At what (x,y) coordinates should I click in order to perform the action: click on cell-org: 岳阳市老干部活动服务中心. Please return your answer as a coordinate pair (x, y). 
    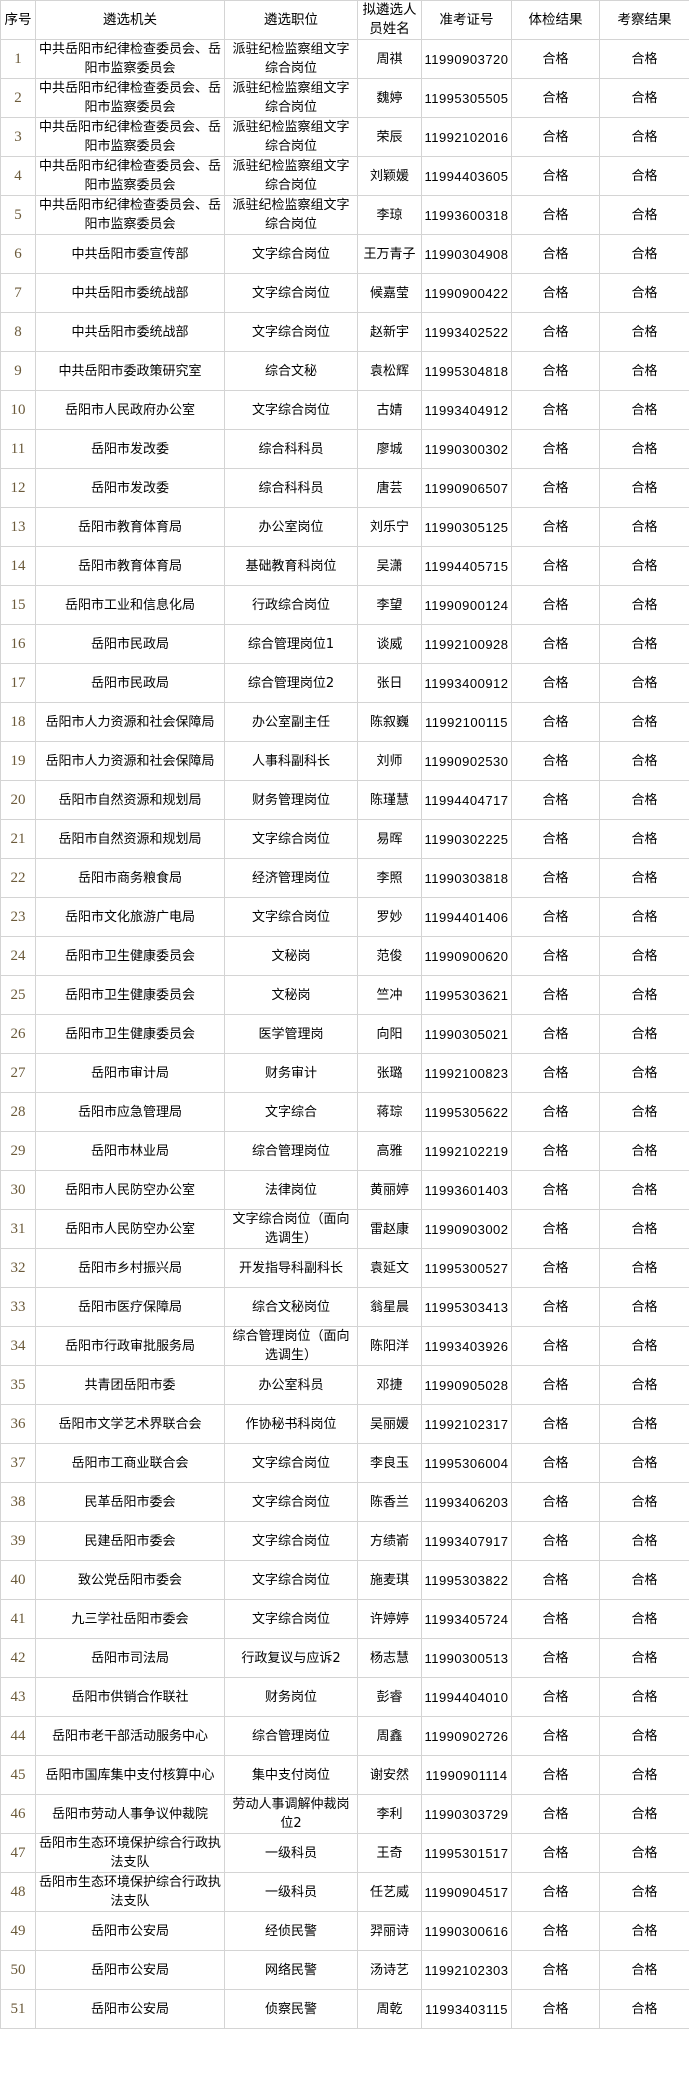
    Looking at the image, I should click on (130, 1736).